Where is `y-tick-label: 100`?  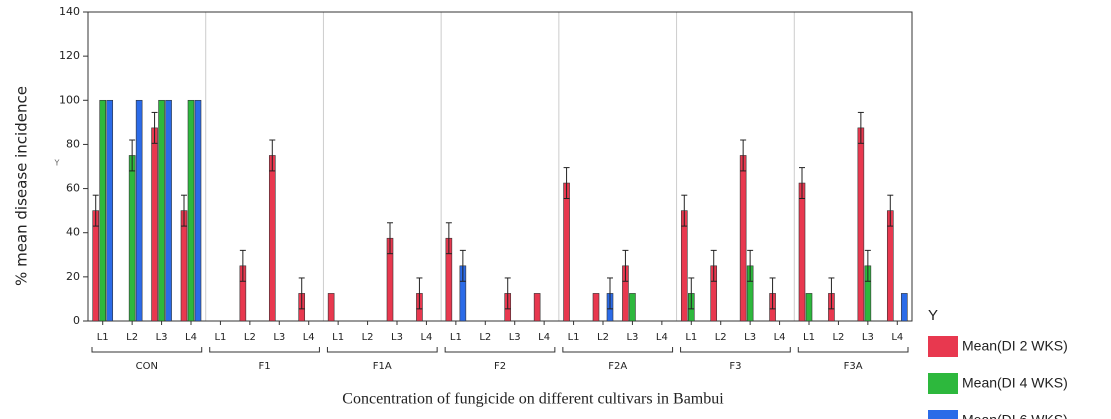
y-tick-label: 100 is located at coordinates (69, 99).